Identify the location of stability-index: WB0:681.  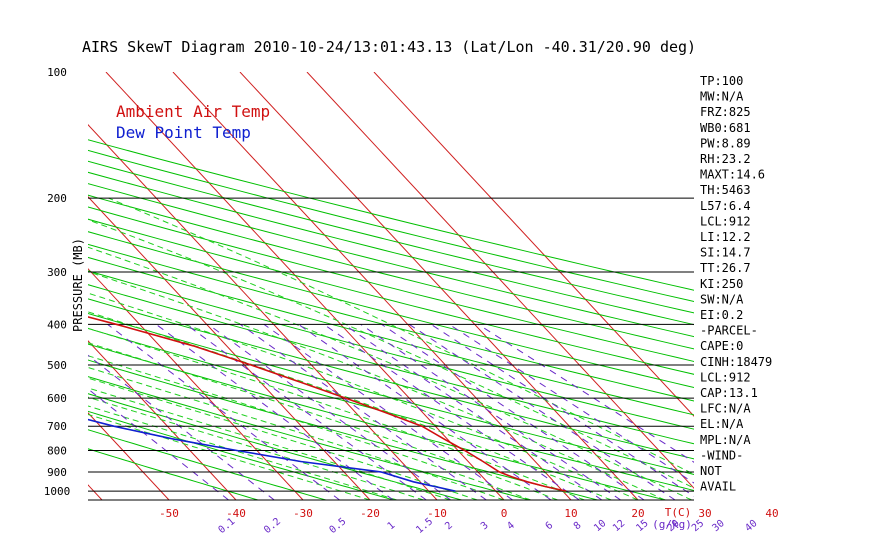
(725, 128).